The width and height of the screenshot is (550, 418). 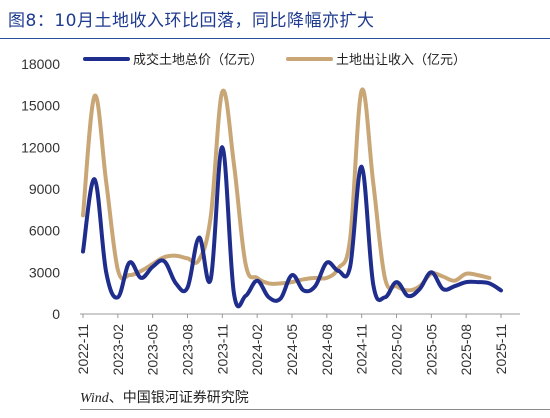 What do you see at coordinates (56, 314) in the screenshot?
I see `y-tick-label: 0` at bounding box center [56, 314].